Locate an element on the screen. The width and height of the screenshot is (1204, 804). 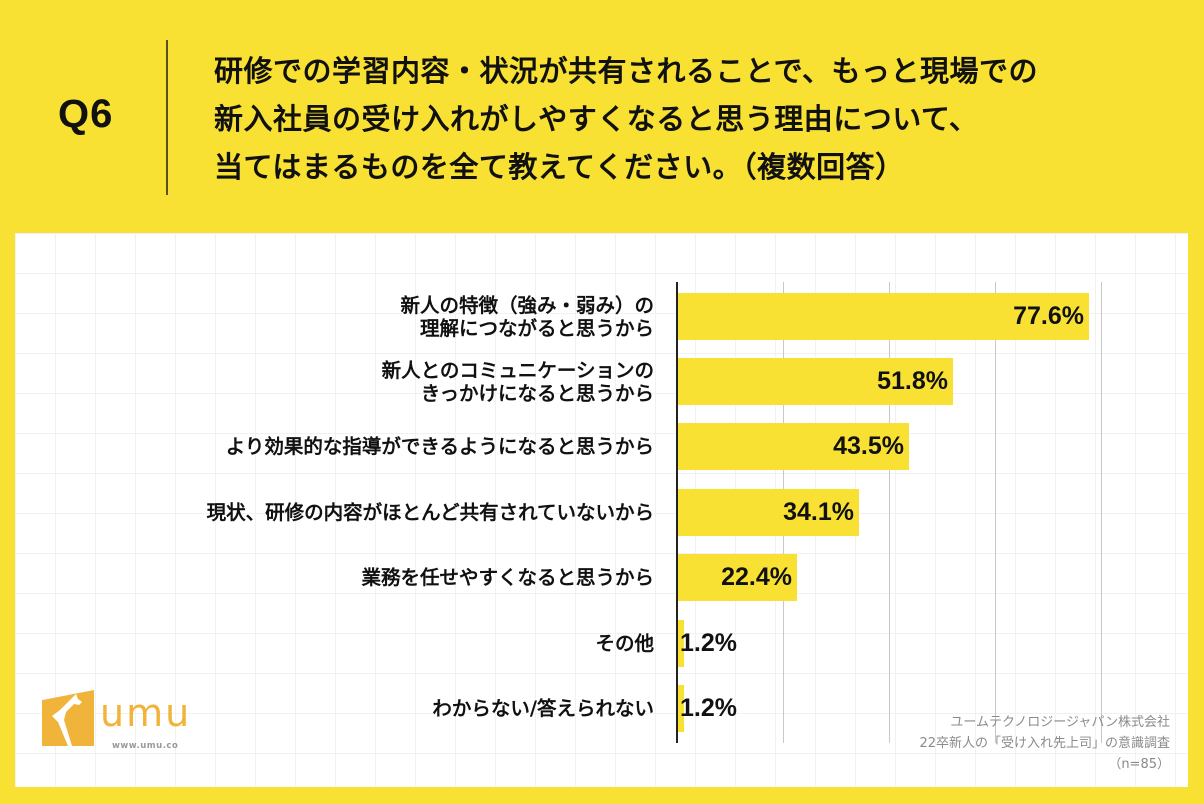
category-label: 業務を任せやすくなると思うから is located at coordinates (507, 577).